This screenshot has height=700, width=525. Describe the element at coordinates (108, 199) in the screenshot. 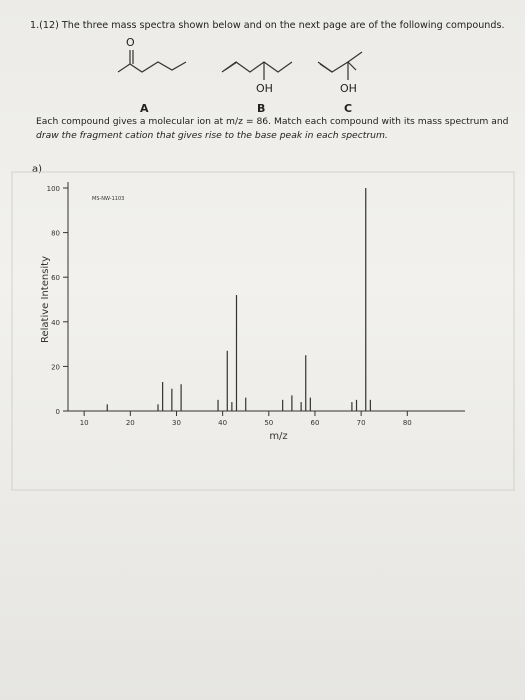

I see `annotation: MS-NW-1103` at that location.